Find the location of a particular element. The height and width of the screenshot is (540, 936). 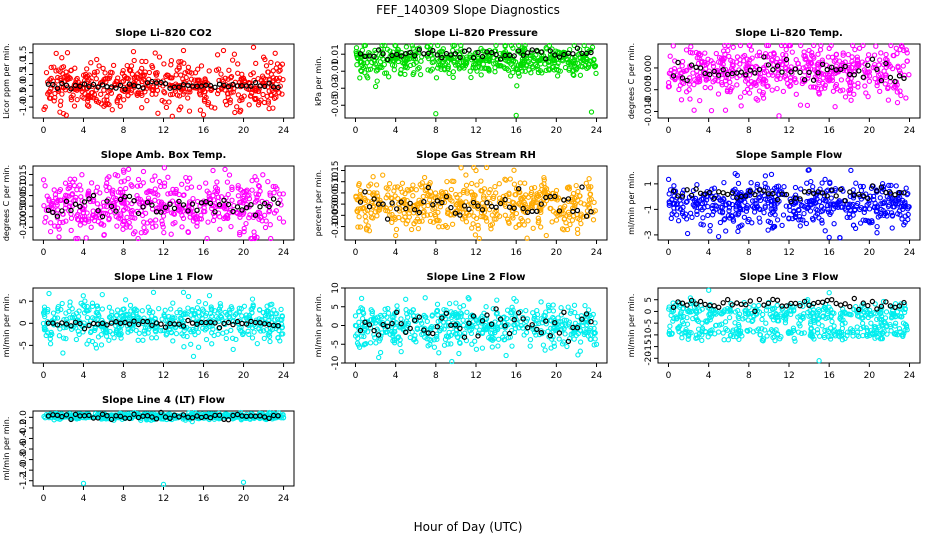

y-tick-label: 10 is located at coordinates (336, 288).